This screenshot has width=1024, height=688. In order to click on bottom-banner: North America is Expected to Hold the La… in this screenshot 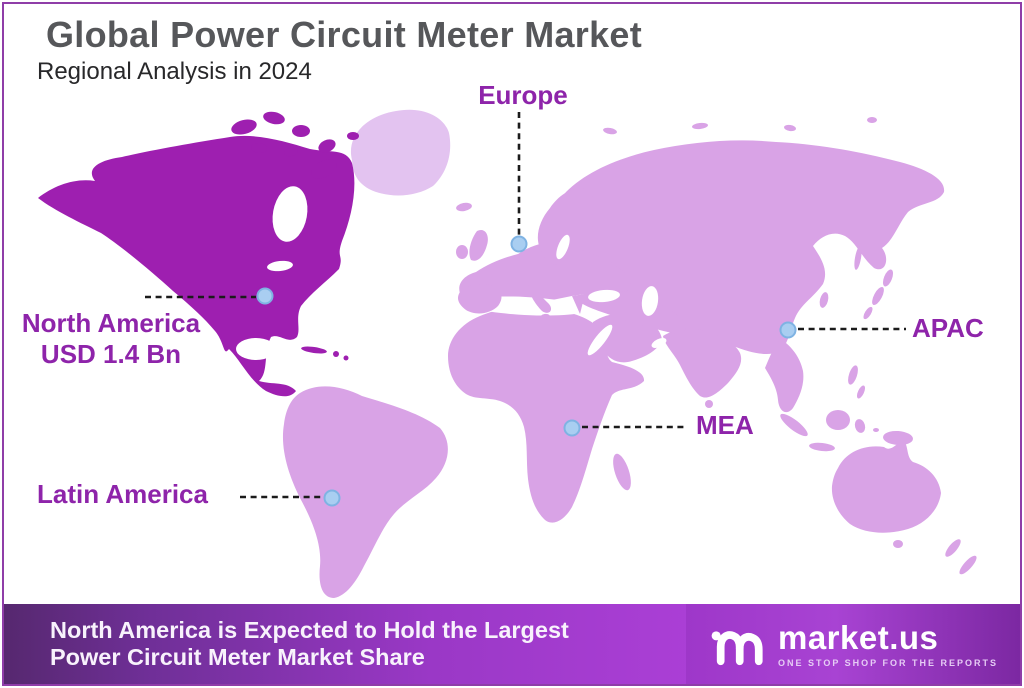, I will do `click(512, 644)`.